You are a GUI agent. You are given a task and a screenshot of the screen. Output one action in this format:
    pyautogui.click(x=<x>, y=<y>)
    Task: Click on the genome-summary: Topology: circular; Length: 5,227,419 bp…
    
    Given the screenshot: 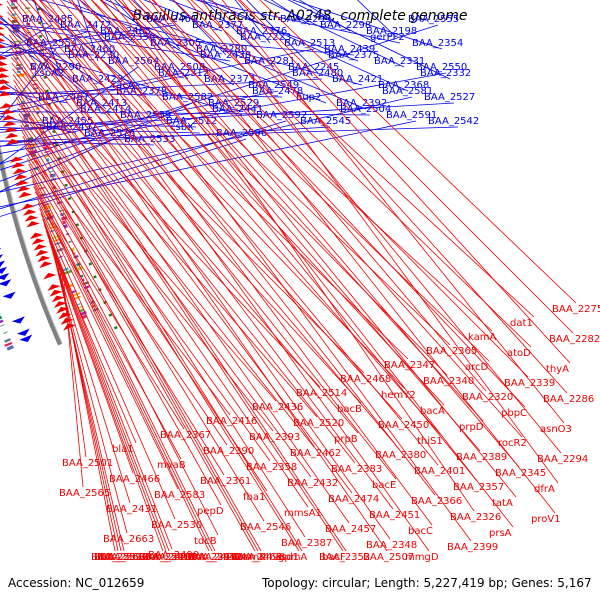 What is the action you would take?
    pyautogui.click(x=427, y=583)
    